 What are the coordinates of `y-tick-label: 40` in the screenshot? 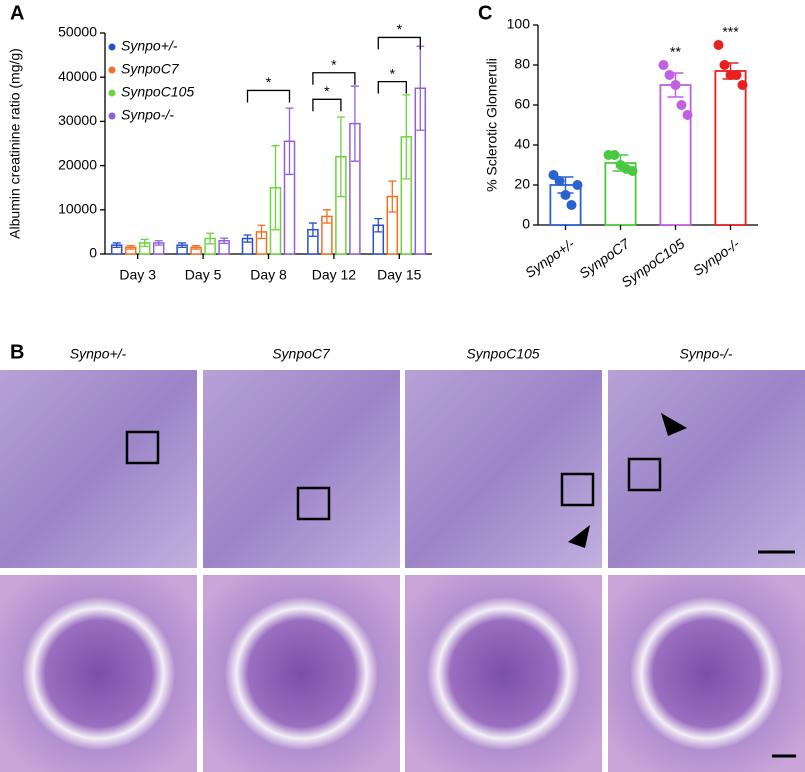 It's located at (522, 144).